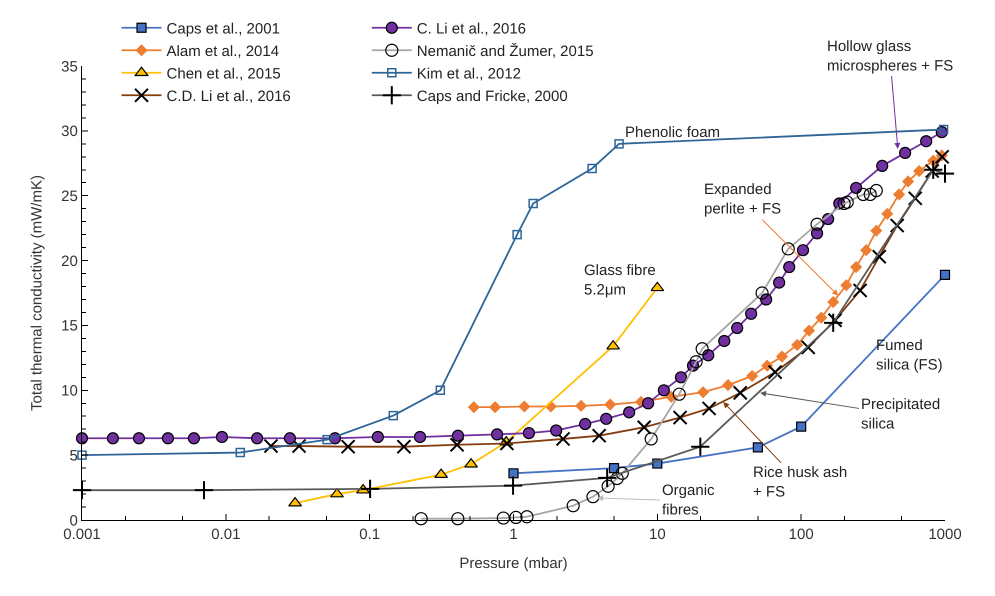 This screenshot has width=995, height=596. I want to click on legend-label: C.D. Li et al., 2016, so click(228, 97).